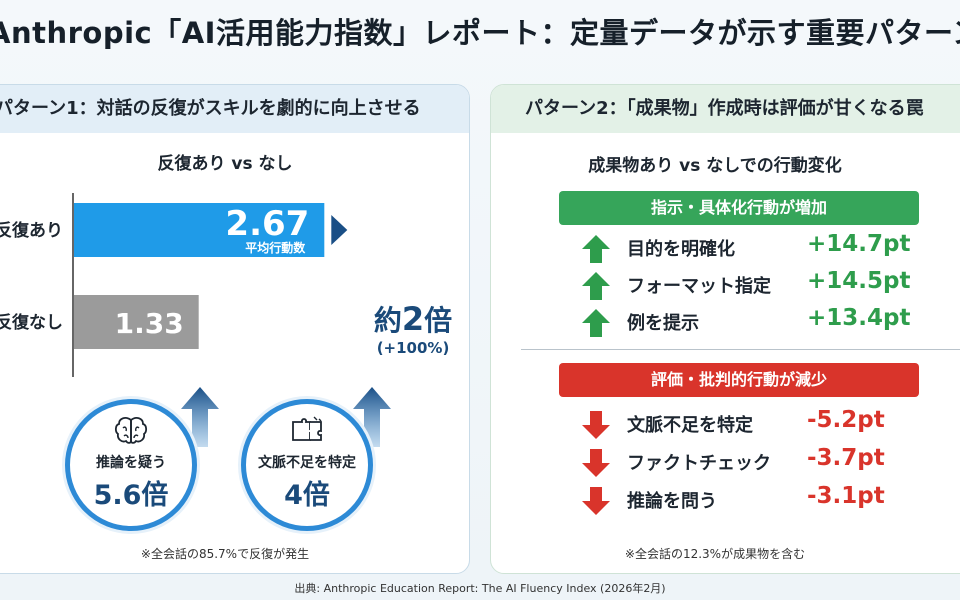 This screenshot has width=960, height=600. What do you see at coordinates (846, 496) in the screenshot?
I see `item-value: -3.1pt` at bounding box center [846, 496].